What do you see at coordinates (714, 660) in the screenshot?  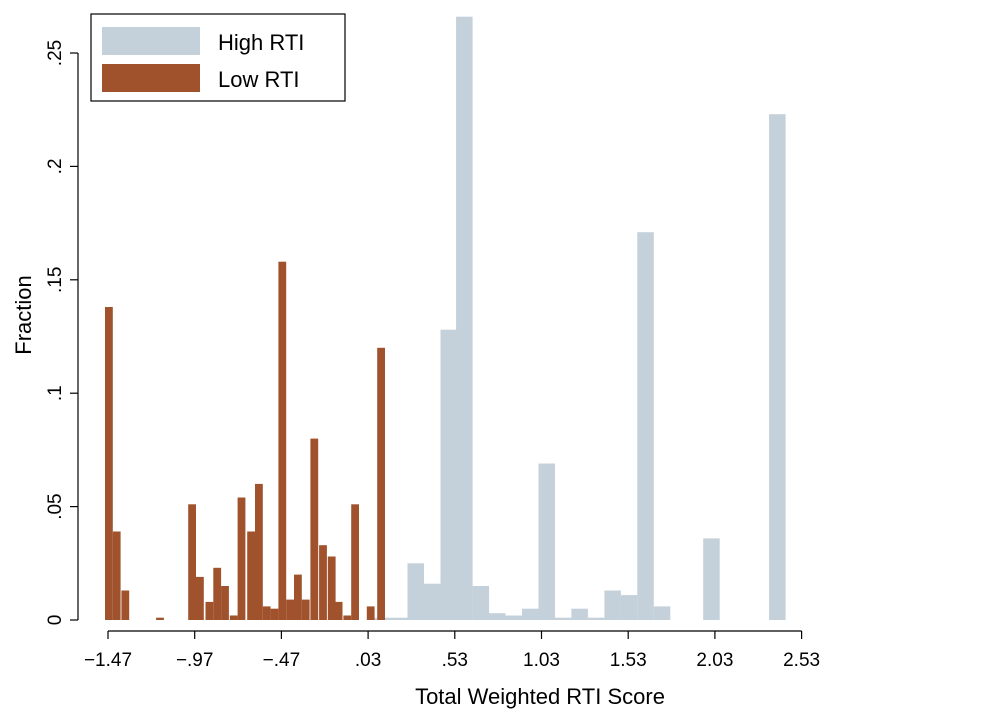 I see `x-tick-label-7: 2.03` at bounding box center [714, 660].